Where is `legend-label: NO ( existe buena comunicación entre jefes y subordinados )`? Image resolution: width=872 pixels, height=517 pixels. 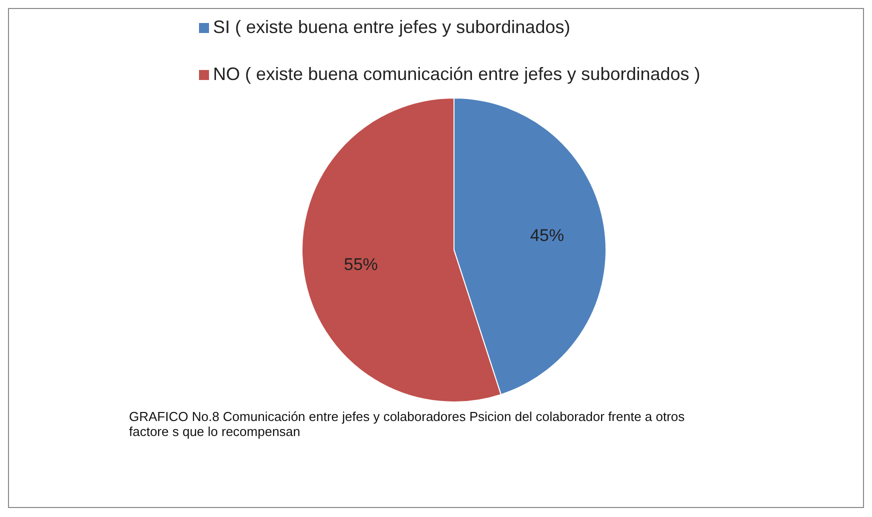
legend-label: NO ( existe buena comunicación entre jefes y subordinados ) is located at coordinates (456, 74).